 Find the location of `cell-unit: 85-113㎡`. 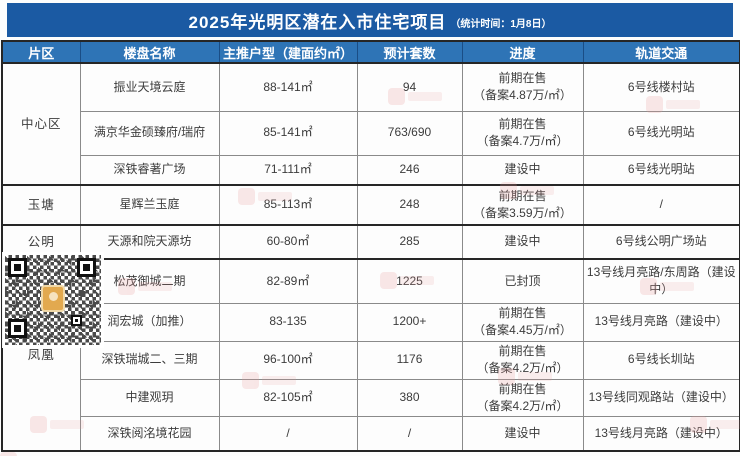

cell-unit: 85-113㎡ is located at coordinates (288, 205).